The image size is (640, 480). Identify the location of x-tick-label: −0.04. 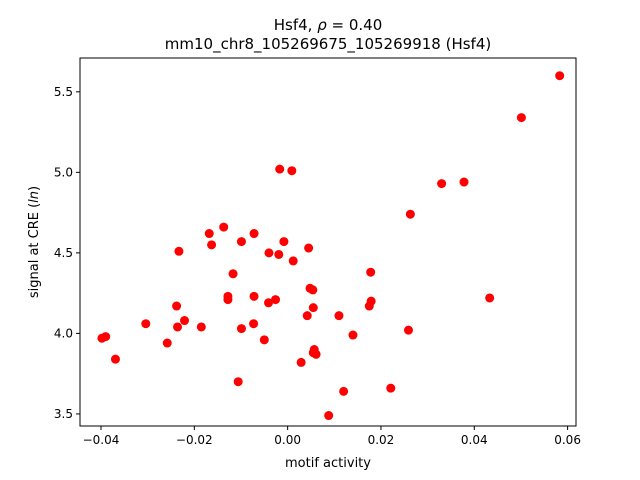
(101, 440).